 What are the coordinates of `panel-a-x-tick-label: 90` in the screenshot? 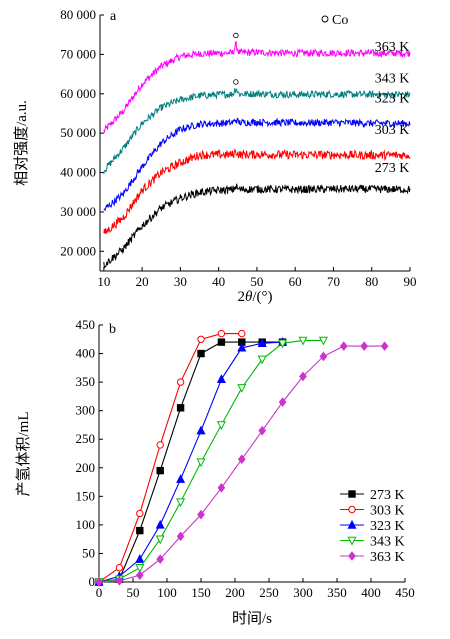 It's located at (410, 281).